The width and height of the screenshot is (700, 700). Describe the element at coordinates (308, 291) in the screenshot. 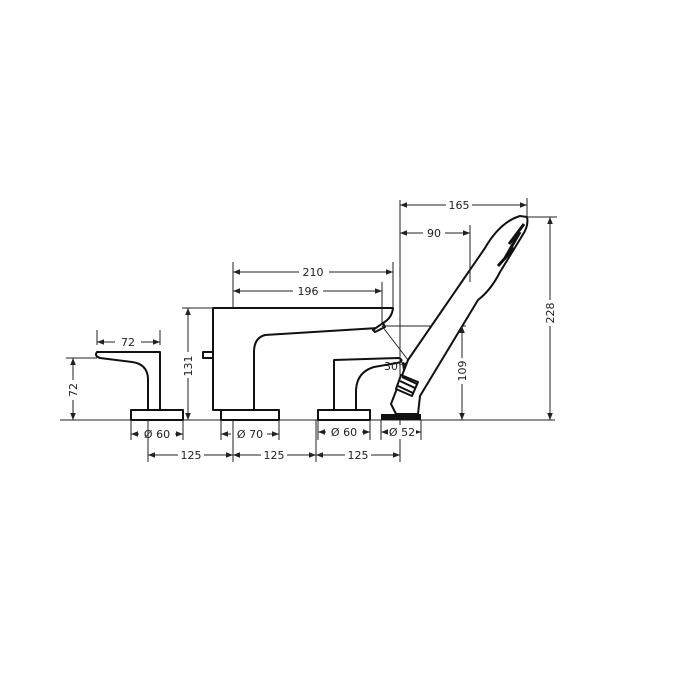

I see `dim-spout-reach-inner: 196` at that location.